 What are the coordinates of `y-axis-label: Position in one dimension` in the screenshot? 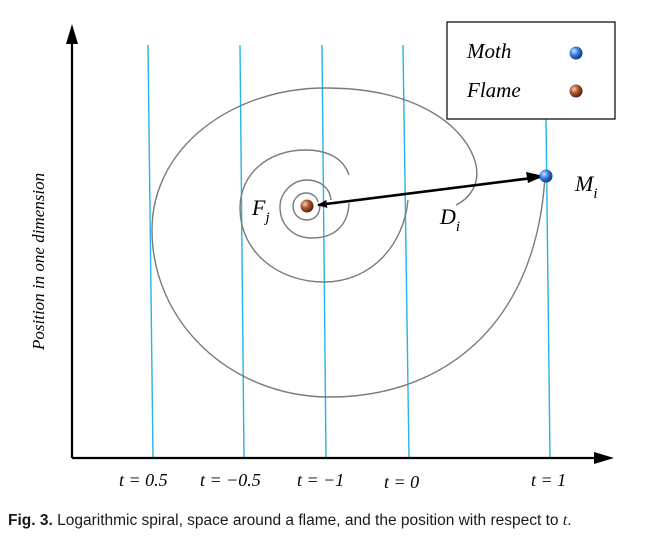 It's located at (38, 262).